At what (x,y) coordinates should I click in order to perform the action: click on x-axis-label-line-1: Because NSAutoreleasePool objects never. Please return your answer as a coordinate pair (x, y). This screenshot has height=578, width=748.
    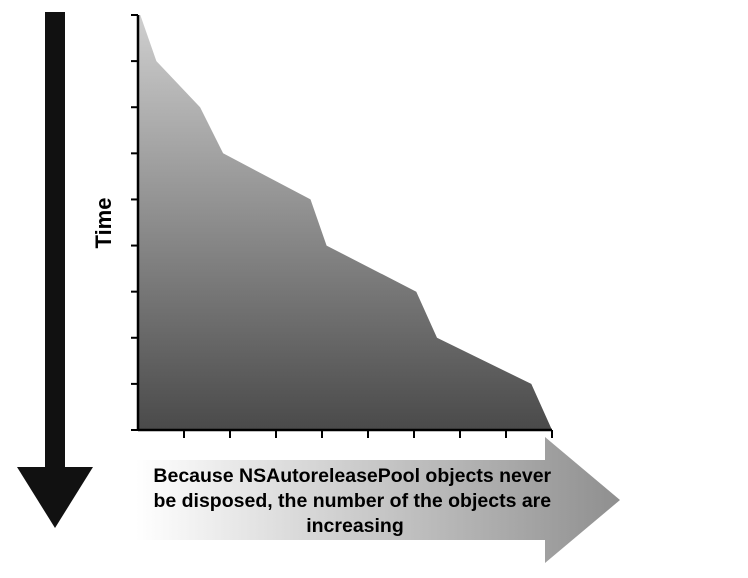
    Looking at the image, I should click on (352, 476).